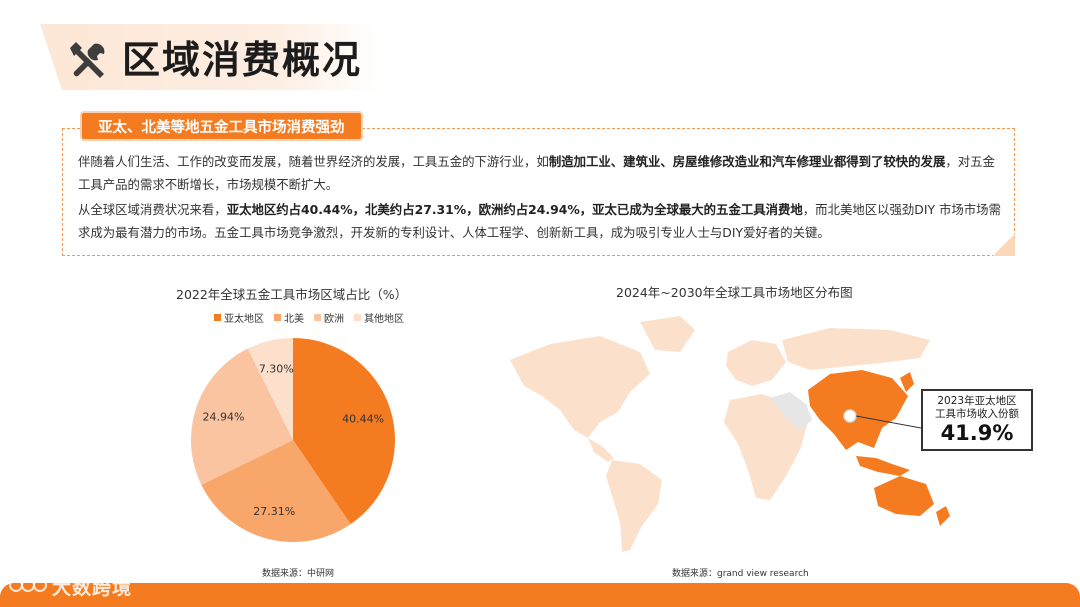 This screenshot has width=1080, height=607. What do you see at coordinates (28, 585) in the screenshot?
I see `watermark-logo-icon` at bounding box center [28, 585].